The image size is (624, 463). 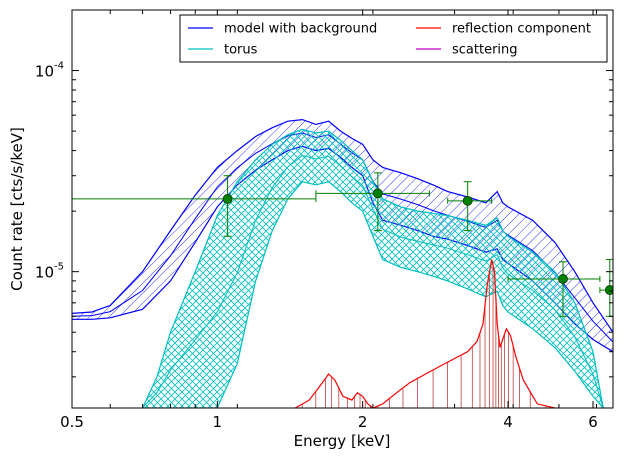 I want to click on reflection-fill, so click(x=424, y=336).